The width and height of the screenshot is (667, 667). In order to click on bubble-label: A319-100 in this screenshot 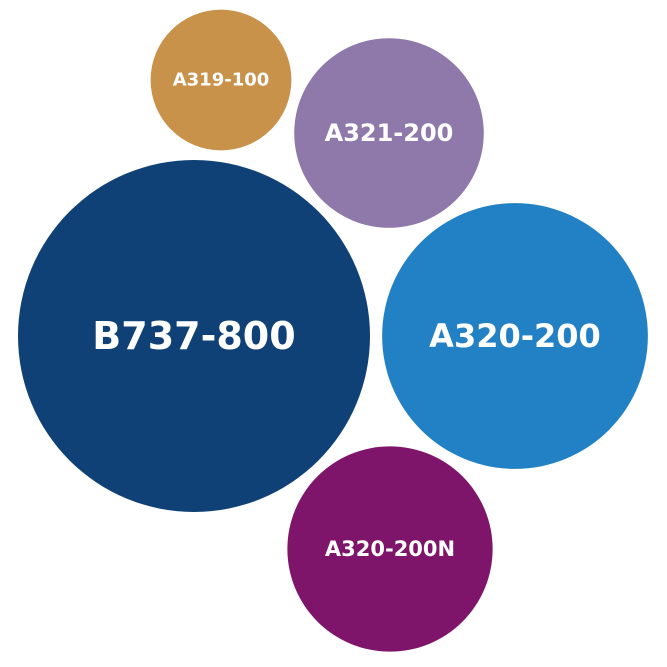, I will do `click(221, 80)`.